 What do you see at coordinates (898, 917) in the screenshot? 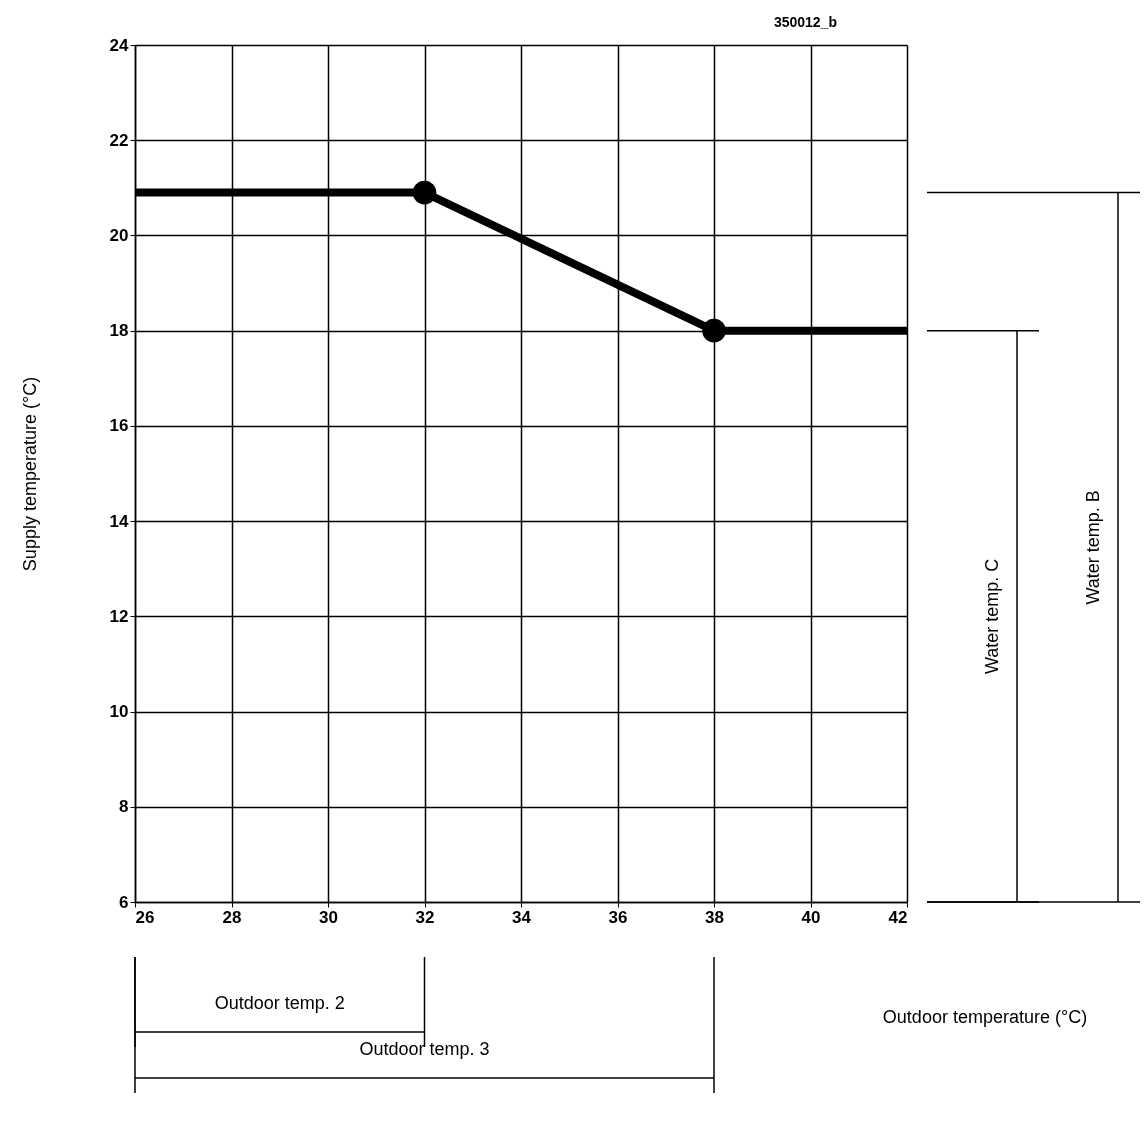
I see `x-tick-label: 42` at bounding box center [898, 917].